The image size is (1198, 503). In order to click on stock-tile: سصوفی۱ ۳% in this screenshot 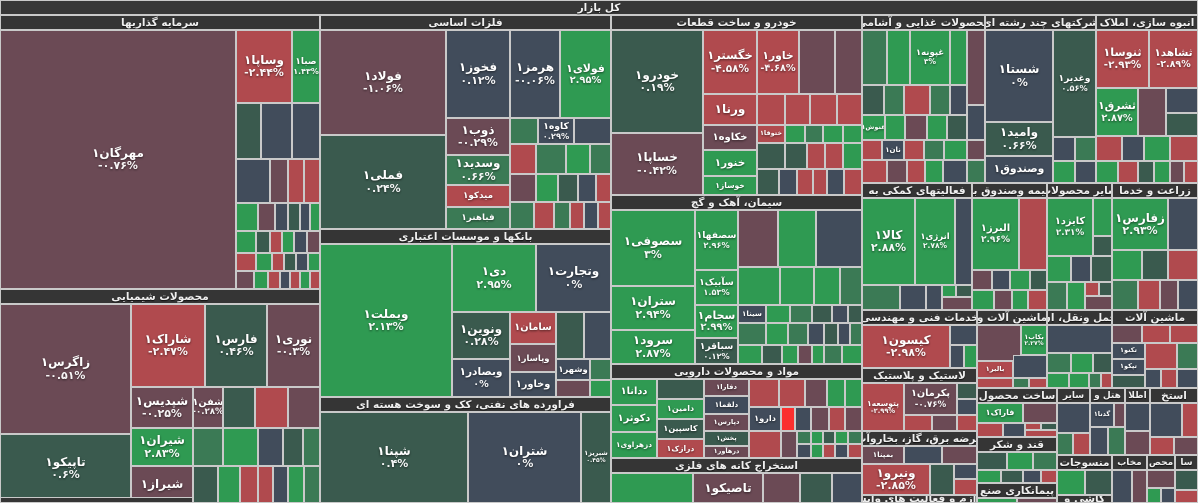, I will do `click(653, 248)`.